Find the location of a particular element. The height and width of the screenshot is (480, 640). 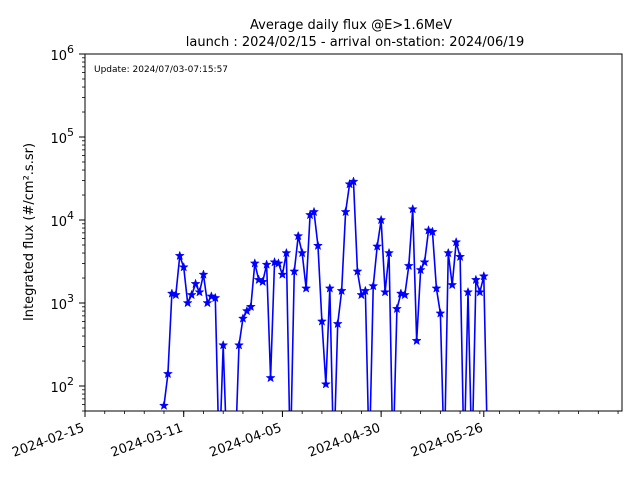

y-tick-label: 10² is located at coordinates (62, 385).